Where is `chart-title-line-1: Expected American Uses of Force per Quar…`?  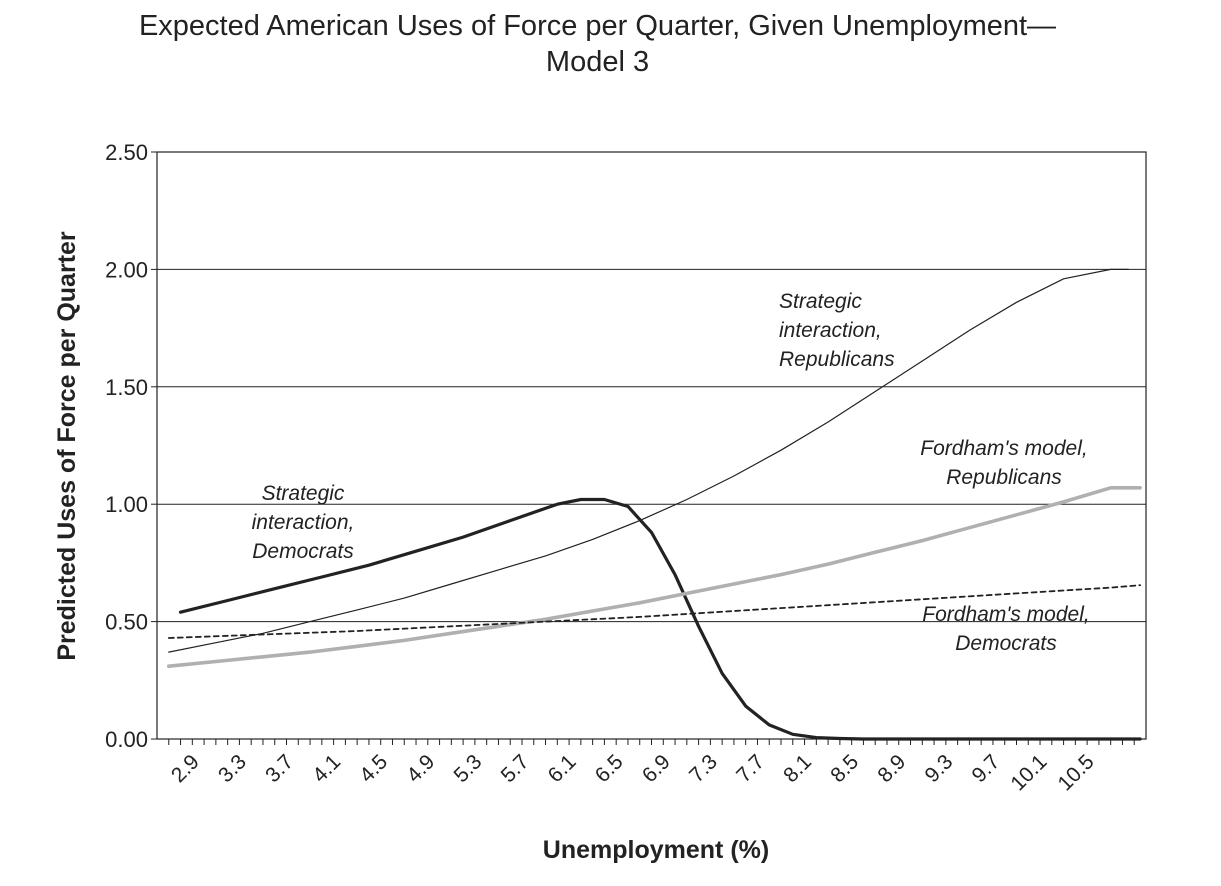 chart-title-line-1: Expected American Uses of Force per Quar… is located at coordinates (597, 26).